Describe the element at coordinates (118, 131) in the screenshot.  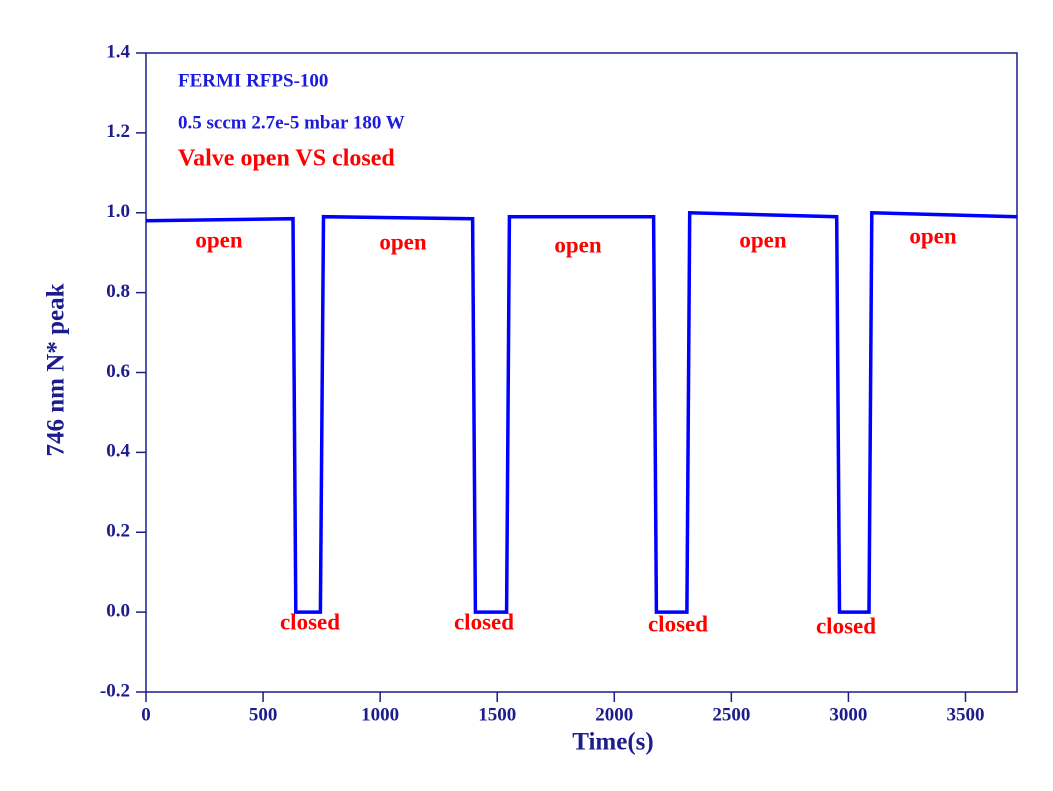
I see `y-tick-label: 1.2` at that location.